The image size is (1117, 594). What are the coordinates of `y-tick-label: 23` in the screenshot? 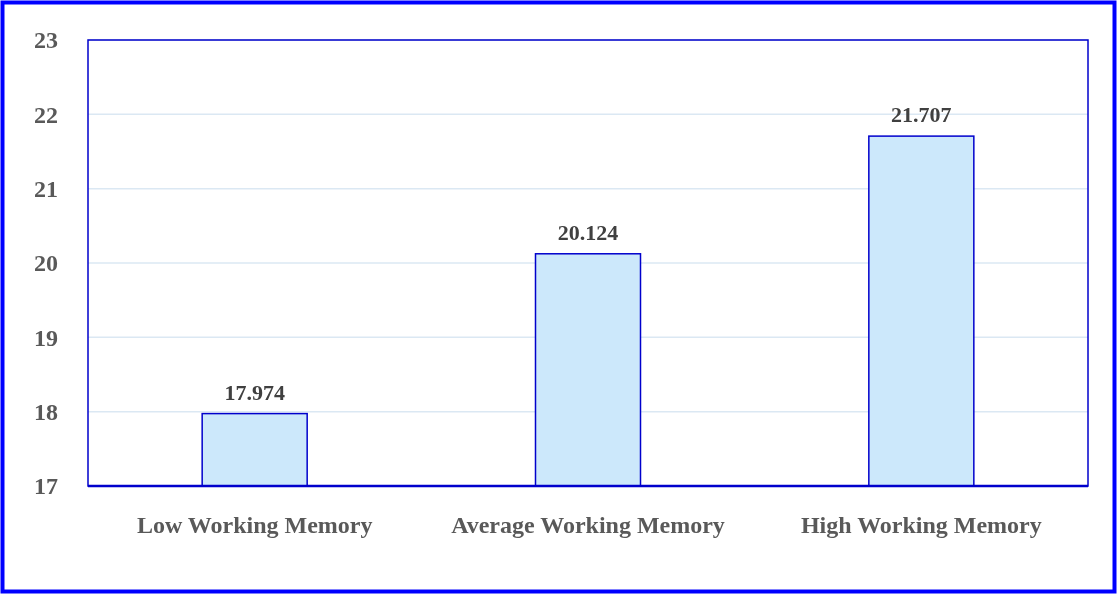 It's located at (46, 40).